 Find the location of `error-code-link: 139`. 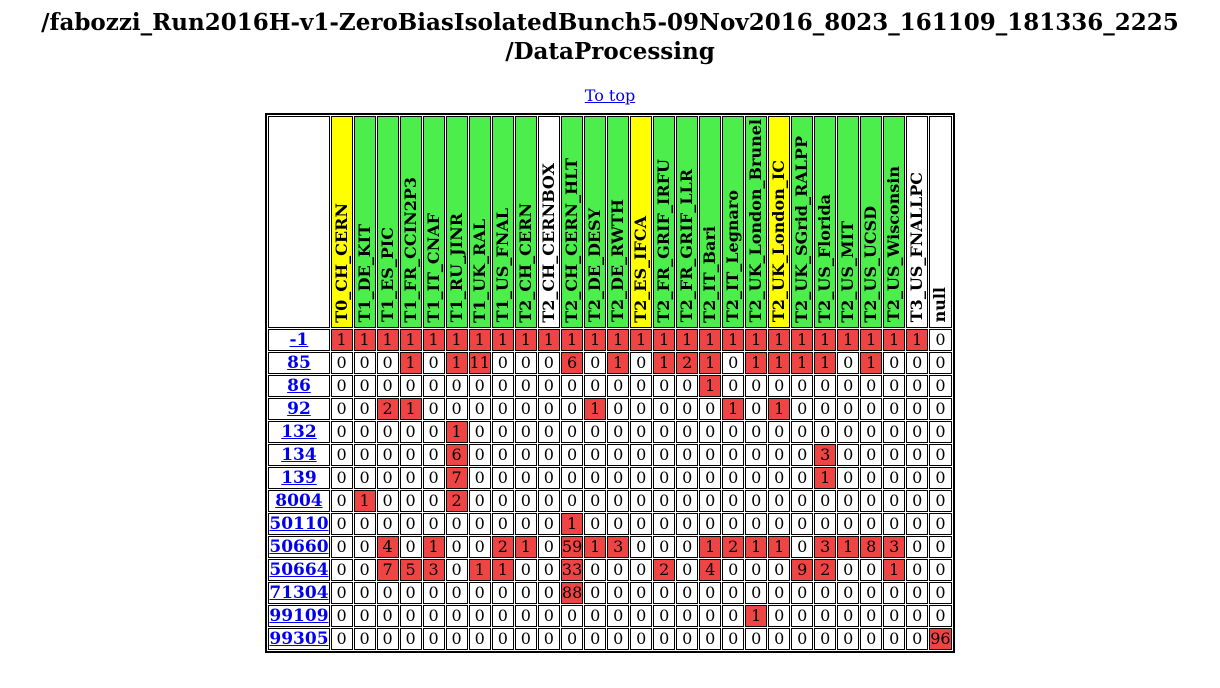

error-code-link: 139 is located at coordinates (299, 478).